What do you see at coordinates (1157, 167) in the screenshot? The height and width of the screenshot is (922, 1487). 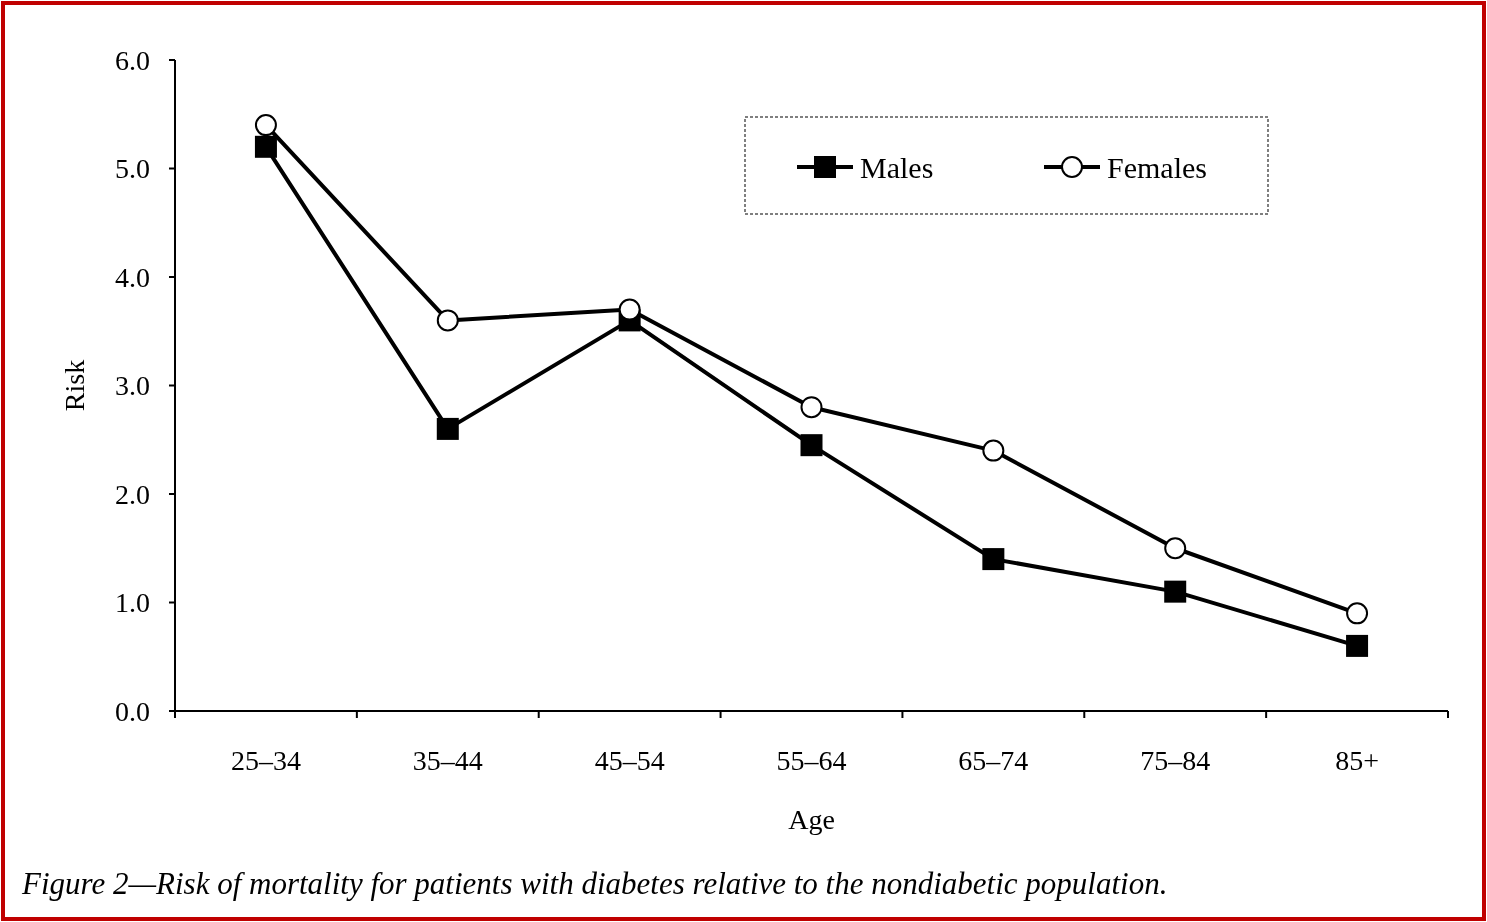 I see `legend-label: Females` at bounding box center [1157, 167].